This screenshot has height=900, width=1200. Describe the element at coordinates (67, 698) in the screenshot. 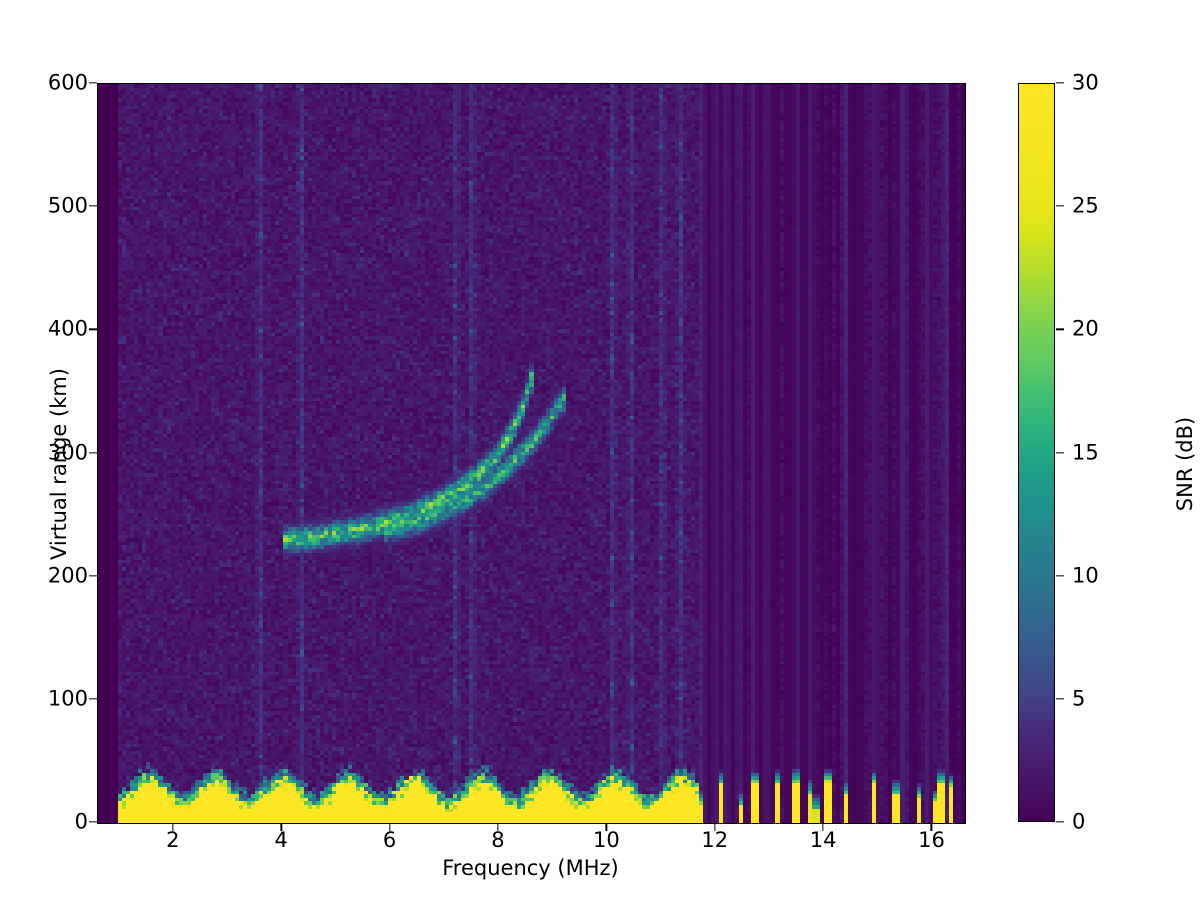

I see `y-tick-label: 100` at that location.